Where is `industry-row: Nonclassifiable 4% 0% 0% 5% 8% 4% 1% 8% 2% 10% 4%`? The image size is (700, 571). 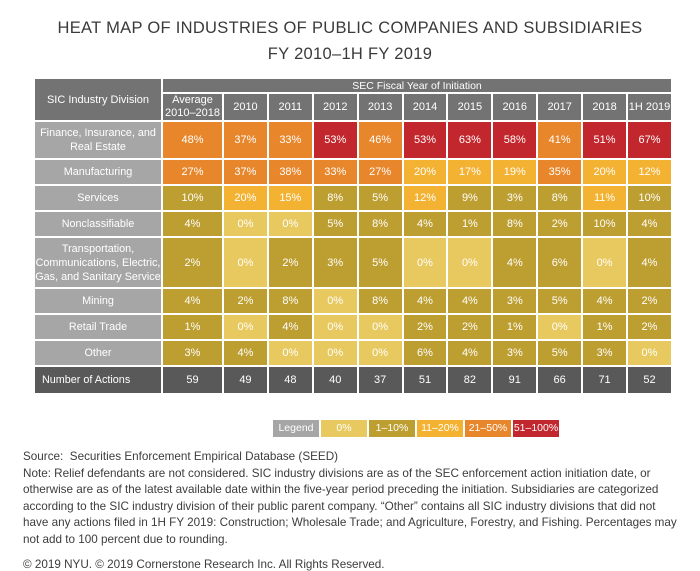 industry-row: Nonclassifiable 4% 0% 0% 5% 8% 4% 1% 8% 2% 10% 4% is located at coordinates (353, 224).